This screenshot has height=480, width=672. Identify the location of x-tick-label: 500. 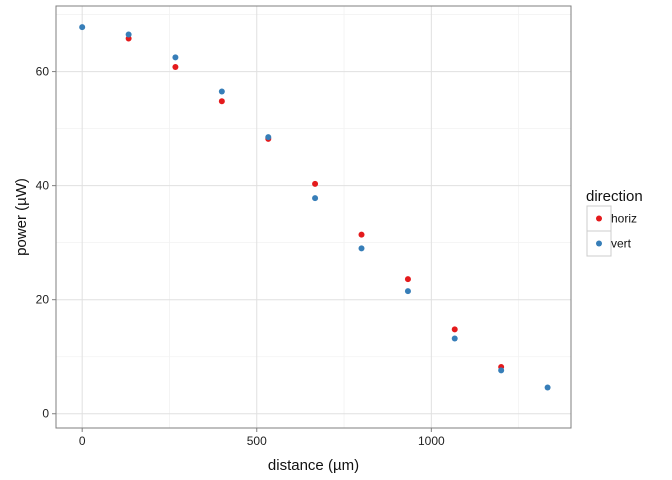
(257, 441).